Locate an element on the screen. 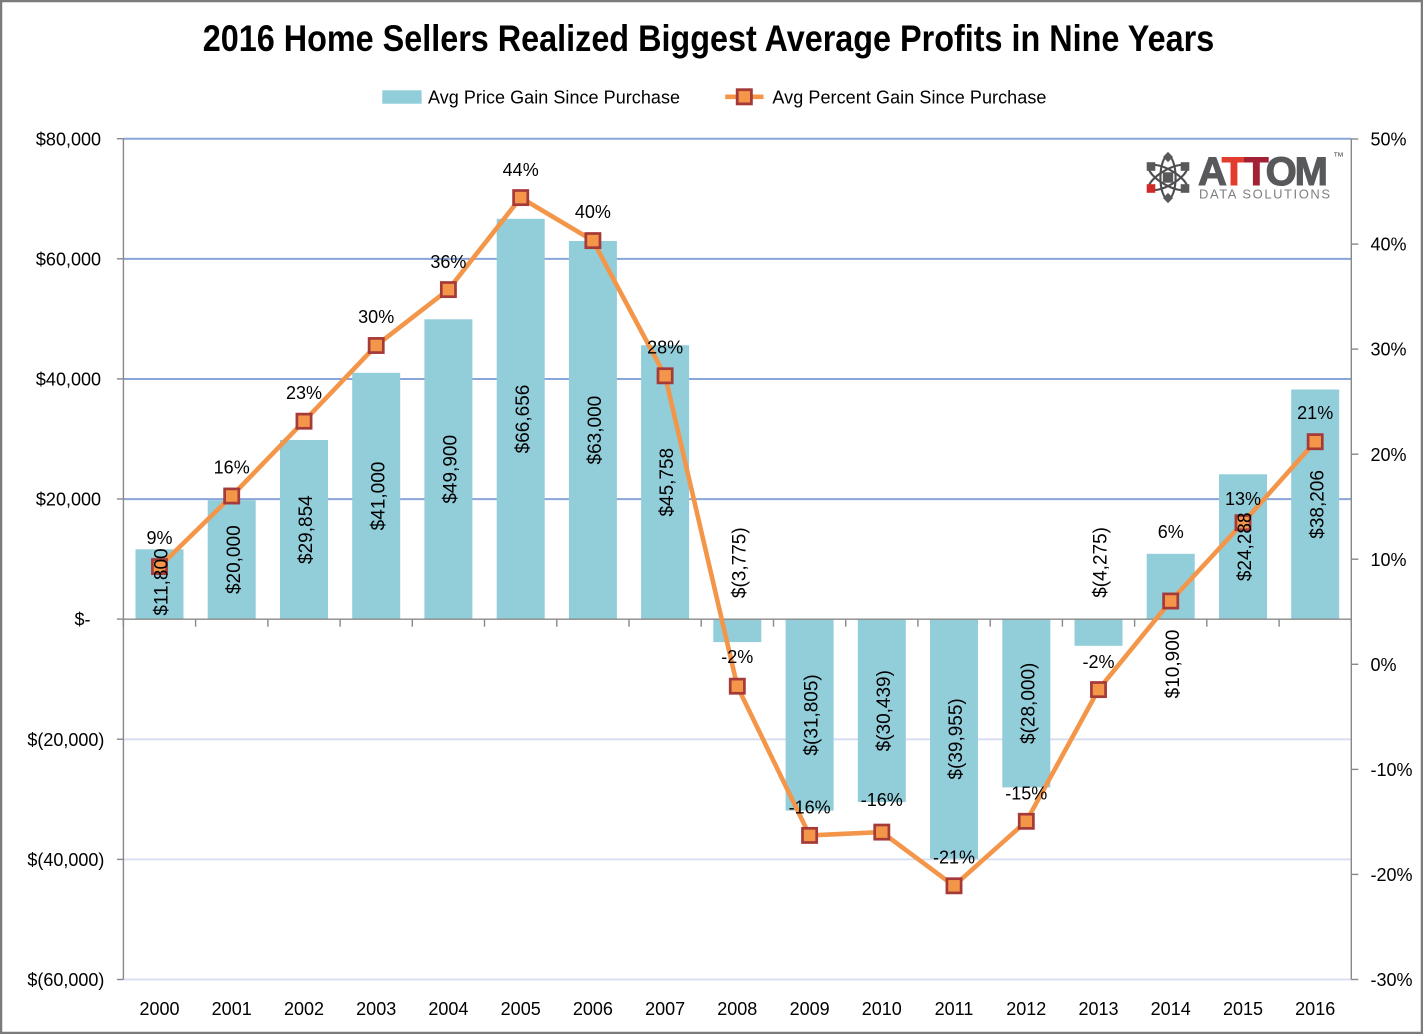 The height and width of the screenshot is (1034, 1423). svg-text: -20% is located at coordinates (1392, 875).